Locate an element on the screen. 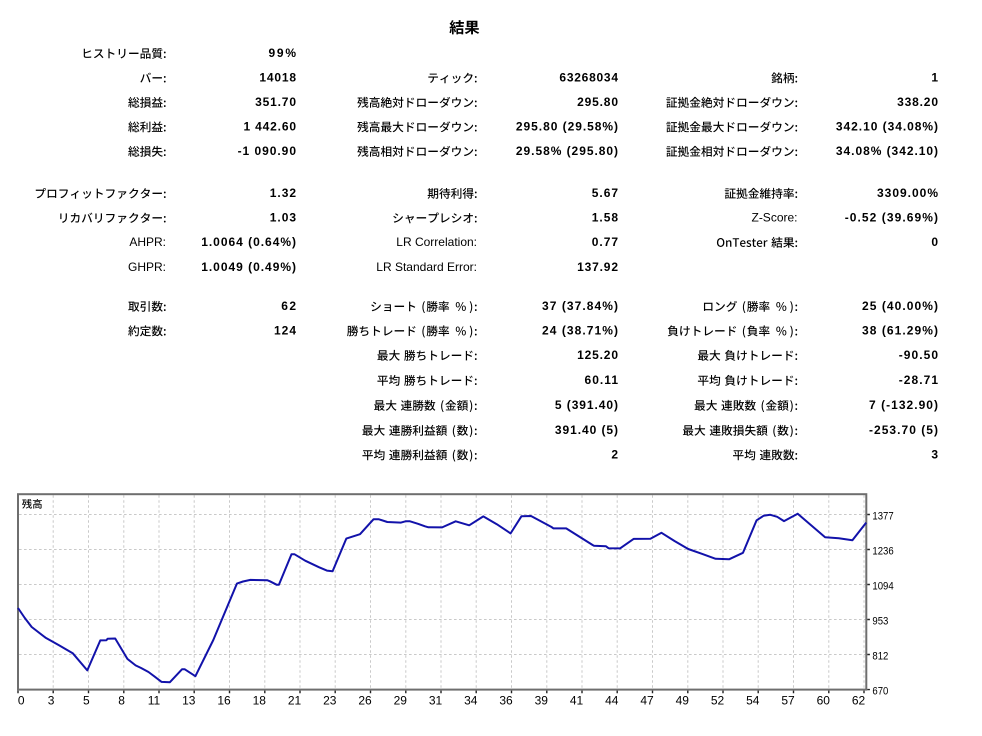 The width and height of the screenshot is (982, 736). svg-text: 7 (-132.90) is located at coordinates (903, 405).